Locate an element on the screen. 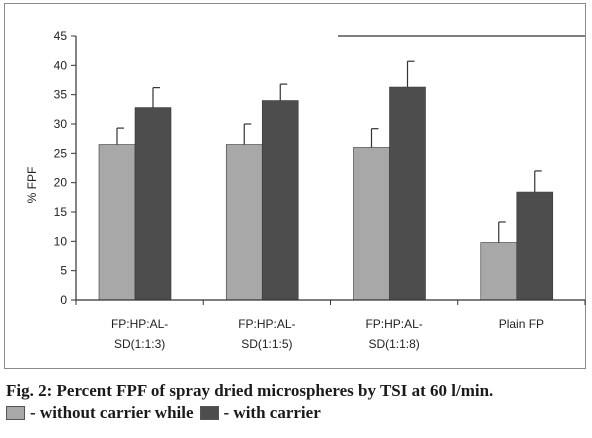  caption-legend: - without carrier while - with carrier is located at coordinates (298, 413).